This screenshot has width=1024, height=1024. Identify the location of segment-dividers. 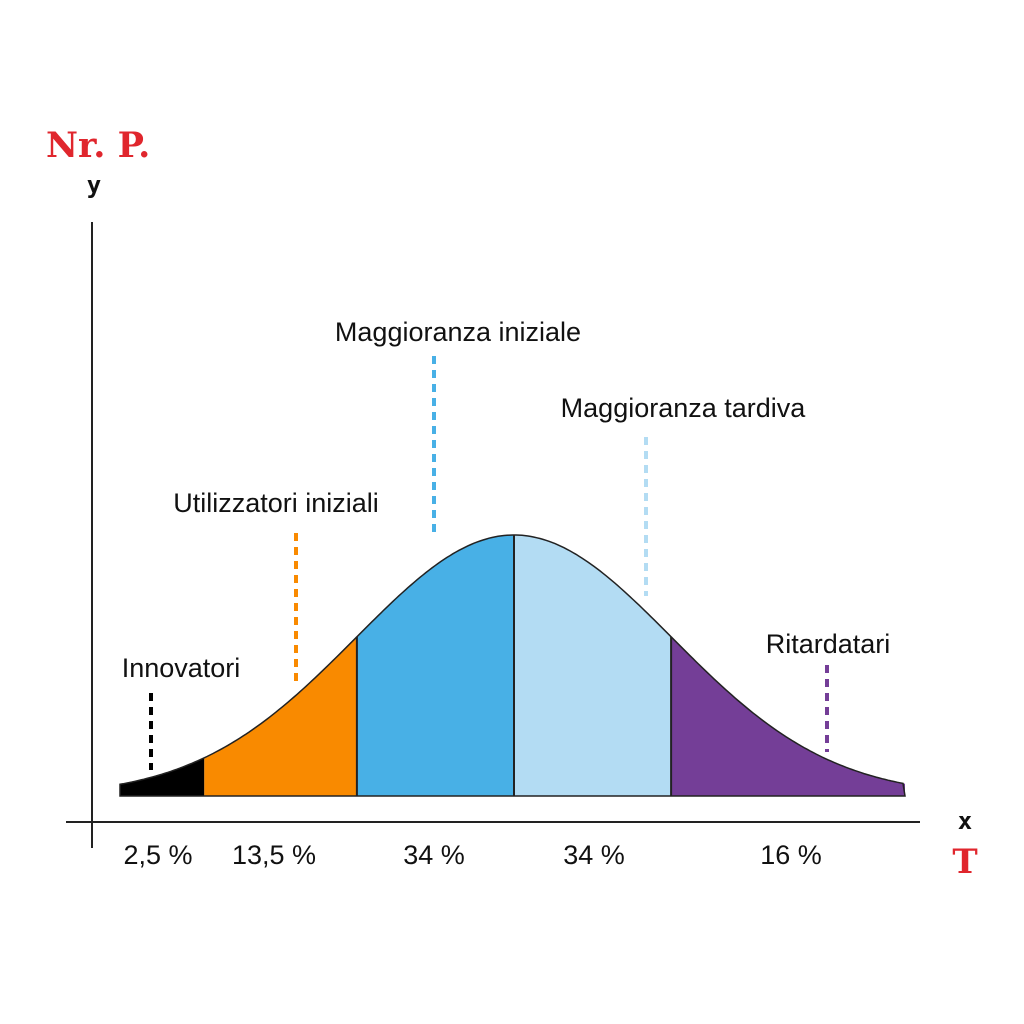
(514, 665).